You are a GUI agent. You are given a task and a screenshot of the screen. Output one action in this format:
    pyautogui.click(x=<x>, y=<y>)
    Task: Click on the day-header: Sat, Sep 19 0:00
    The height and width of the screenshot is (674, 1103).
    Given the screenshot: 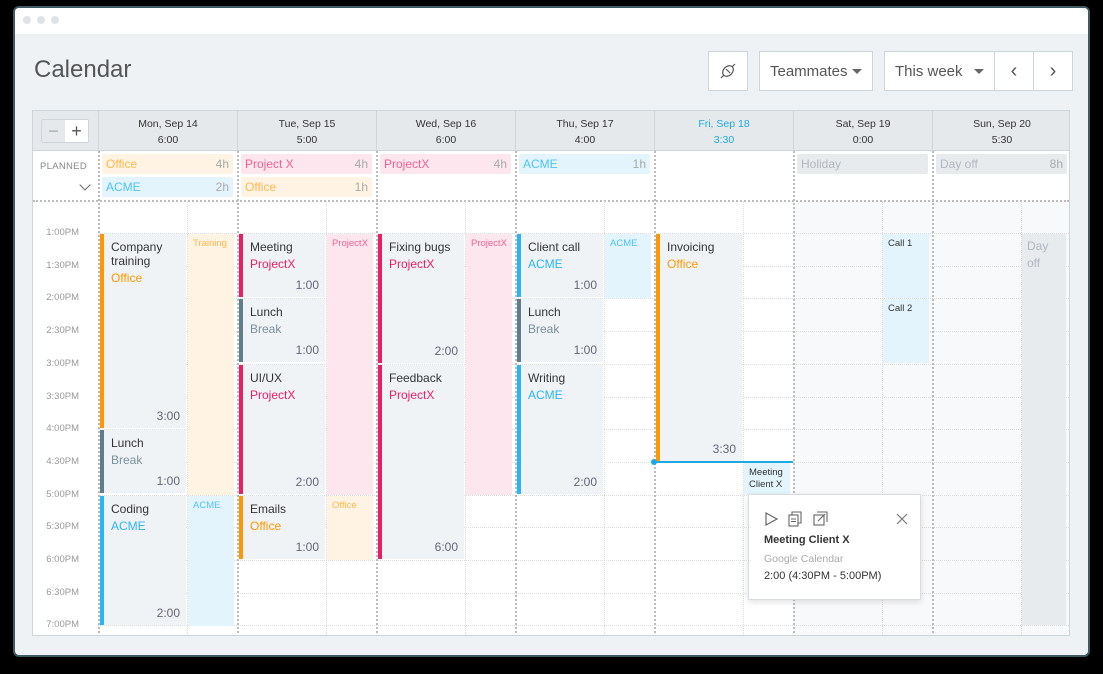 What is the action you would take?
    pyautogui.click(x=862, y=131)
    